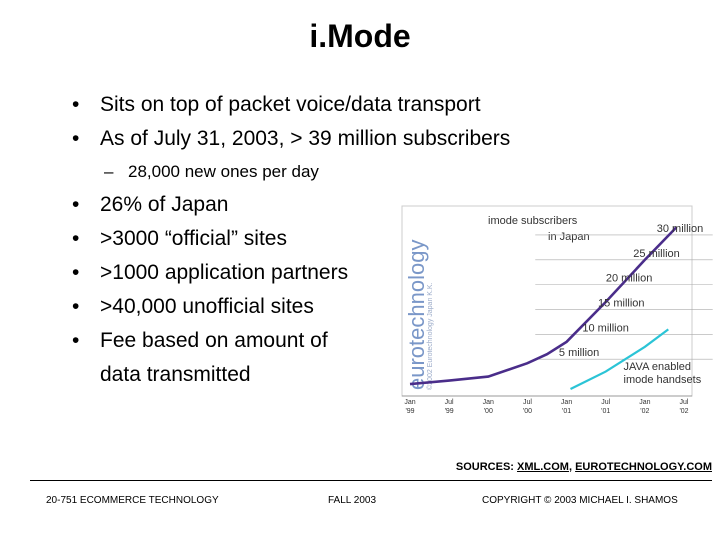 The image size is (720, 540). Describe the element at coordinates (621, 303) in the screenshot. I see `level-label: 15 million` at that location.